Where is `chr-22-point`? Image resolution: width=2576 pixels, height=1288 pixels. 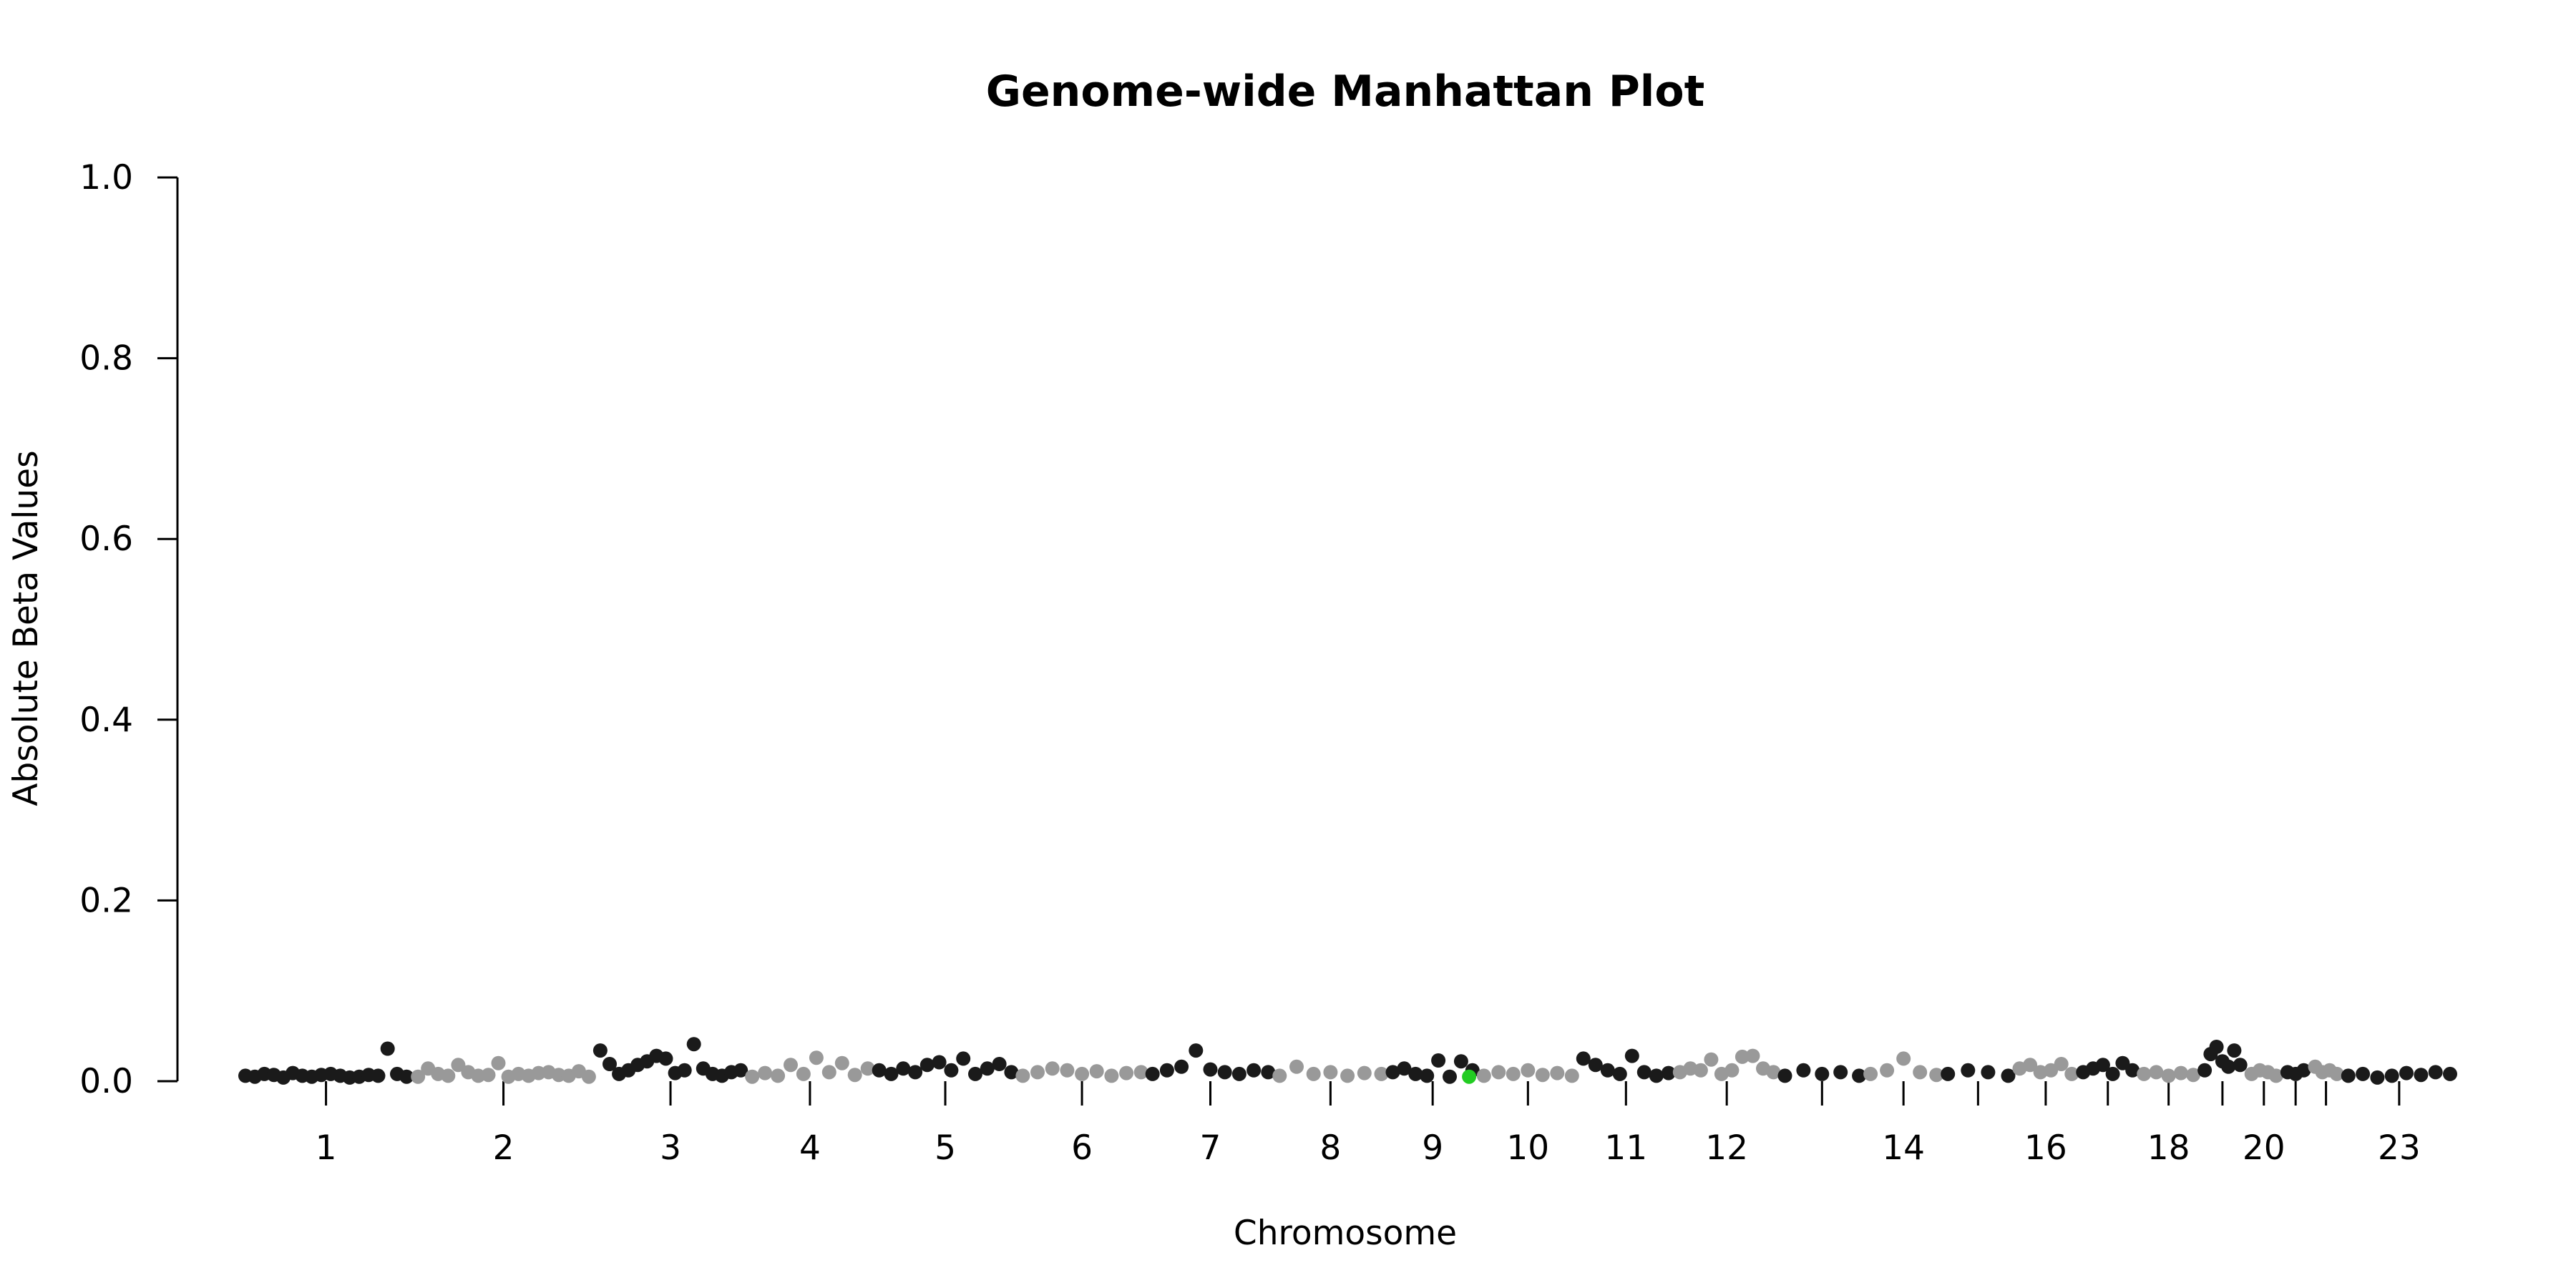
chr-22-point is located at coordinates (2336, 1073).